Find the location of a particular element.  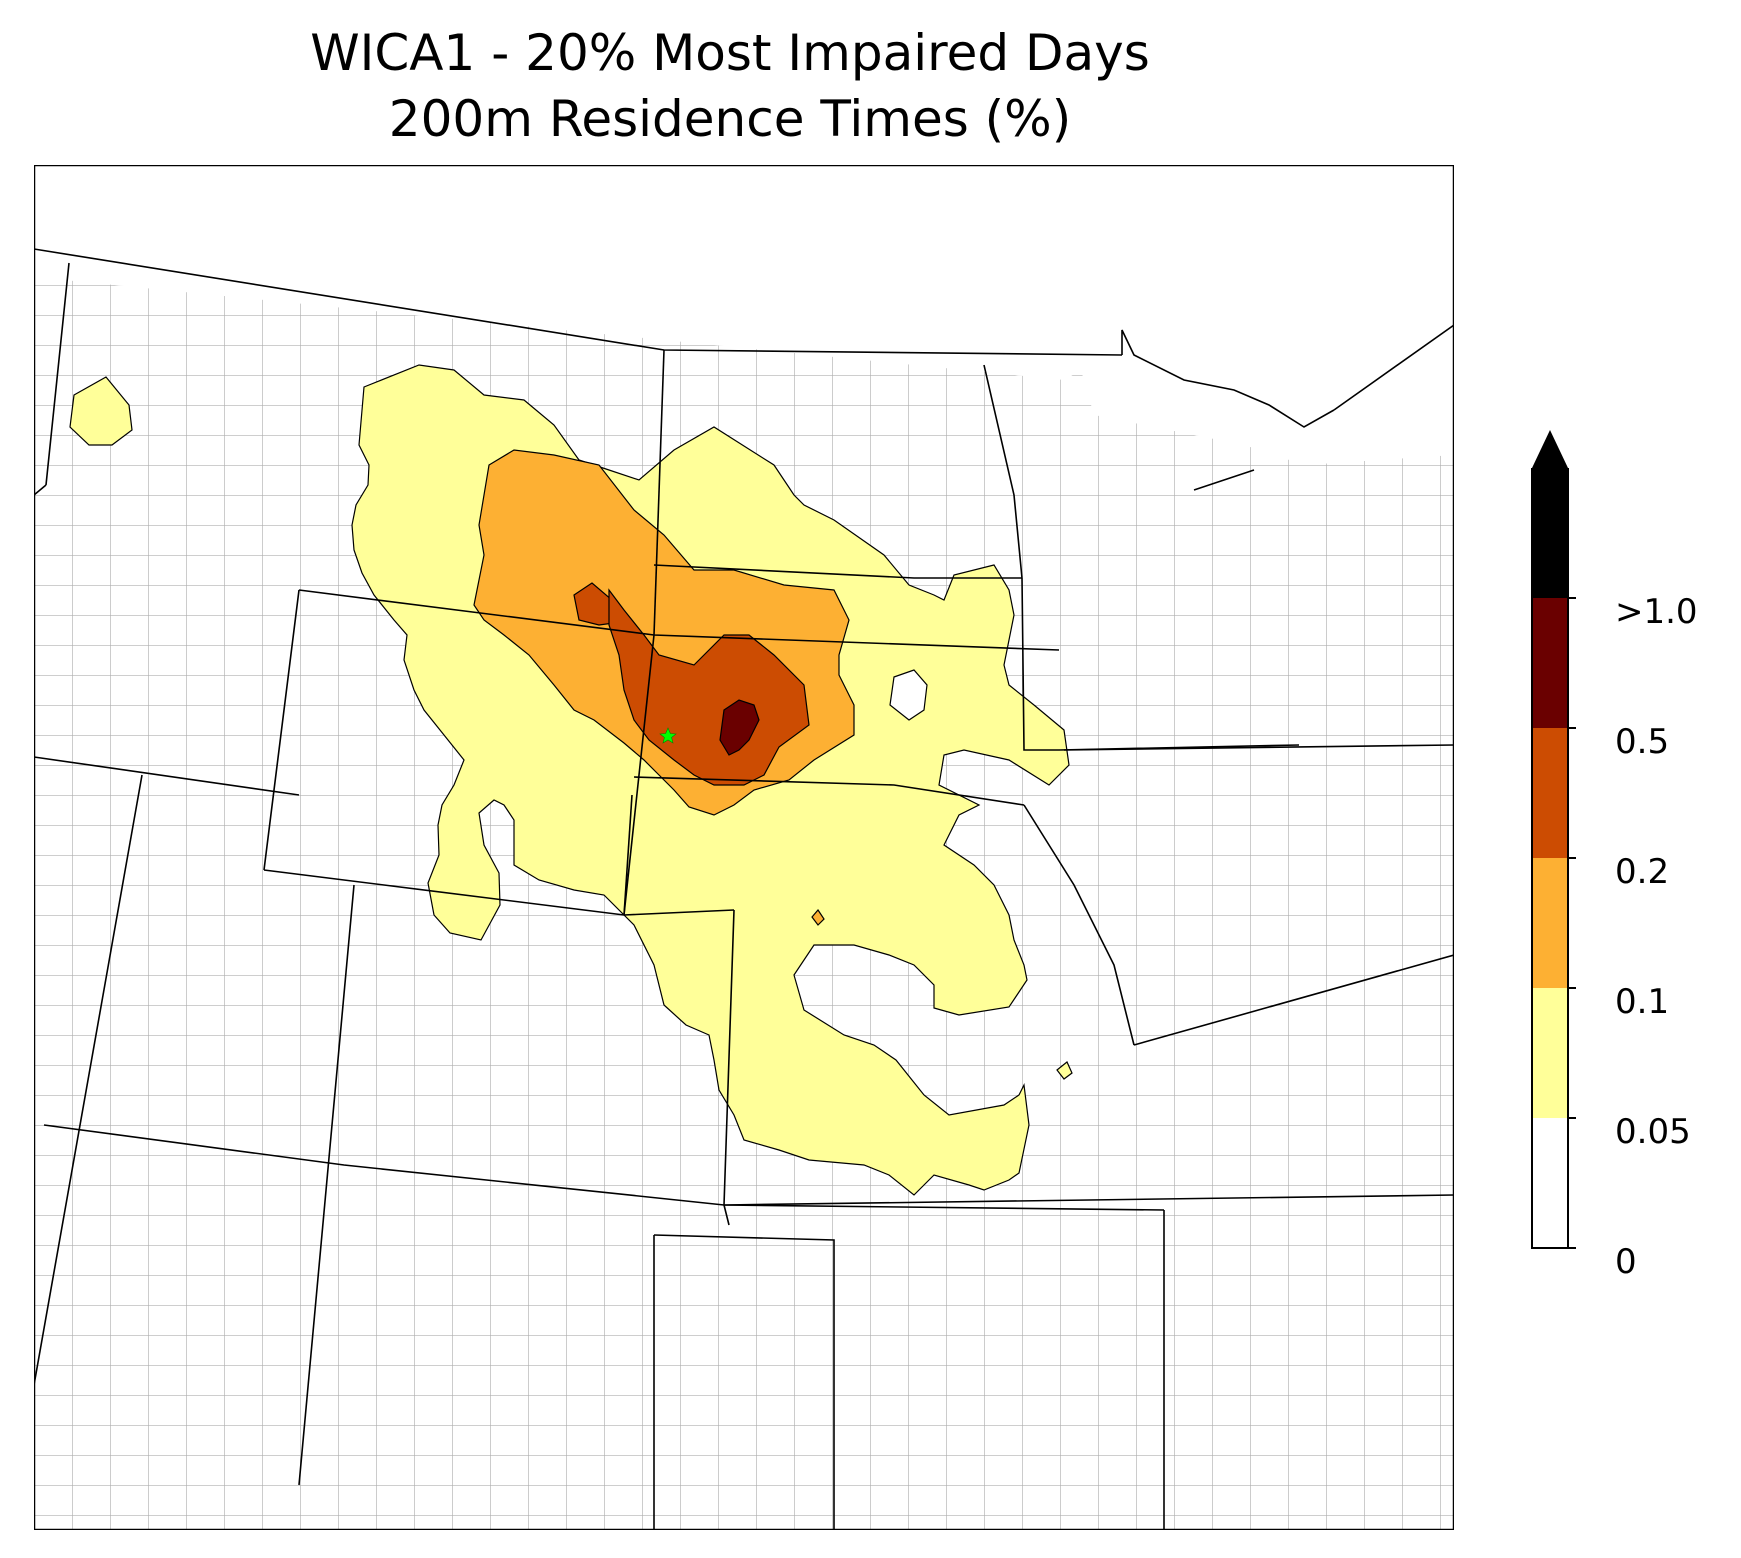

colorbar-tick-label: 0.05 is located at coordinates (1653, 1132).